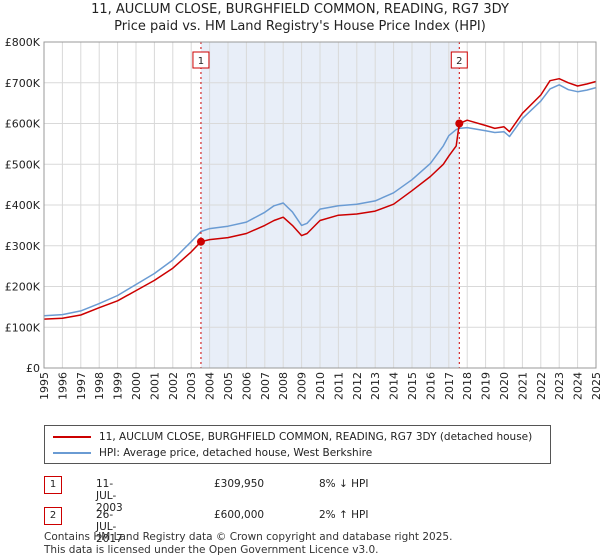 This screenshot has width=600, height=560. I want to click on x-tick-label: 2007, so click(265, 386).